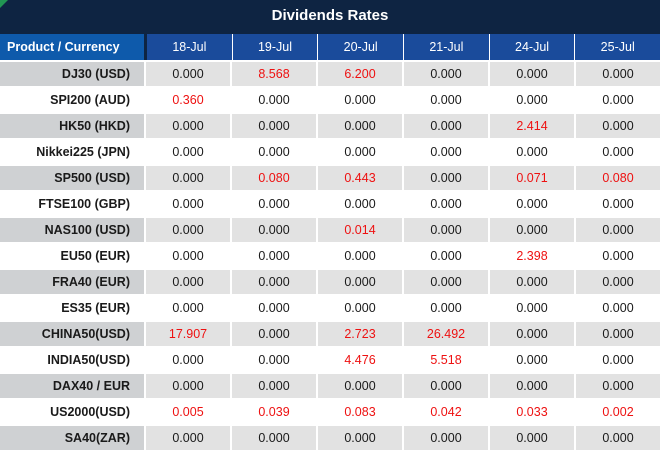 The width and height of the screenshot is (660, 452). Describe the element at coordinates (446, 412) in the screenshot. I see `value-cell: 0.042` at that location.